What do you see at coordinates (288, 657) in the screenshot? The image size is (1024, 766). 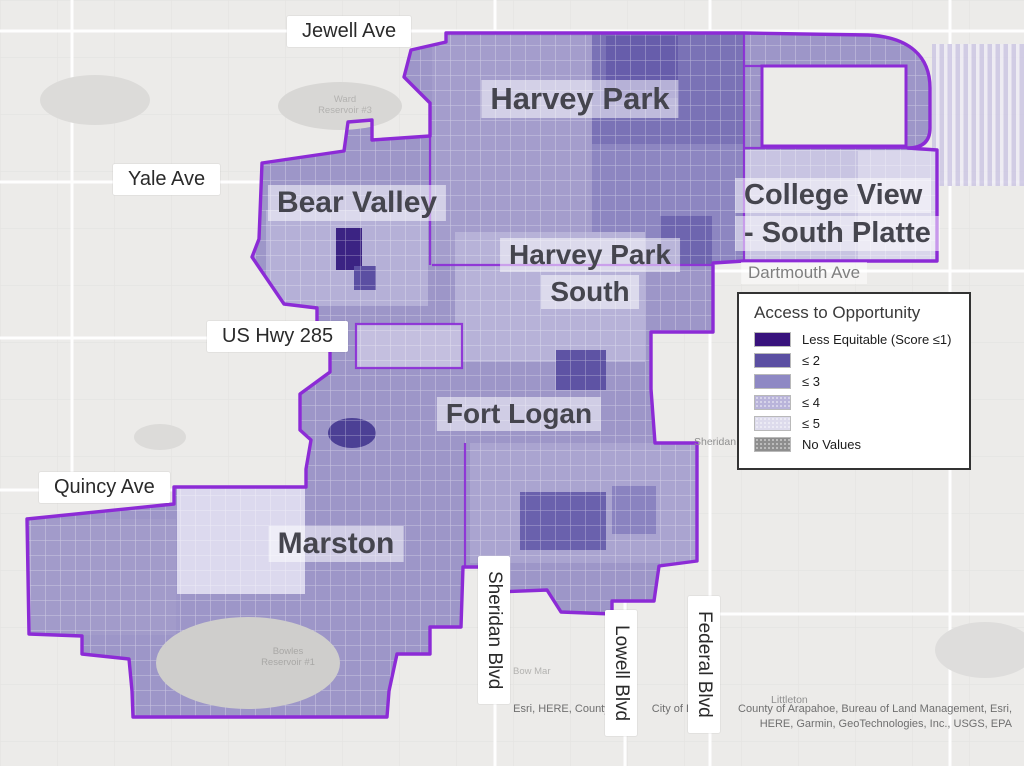 I see `place-label-reservoir-sw: Bowles Reservoir #1` at bounding box center [288, 657].